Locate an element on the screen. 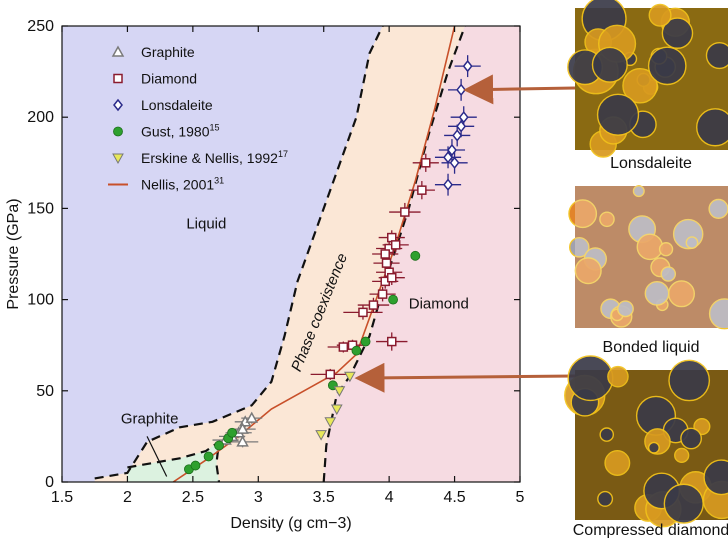 The width and height of the screenshot is (728, 538). side-panel-1: Bonded liquid is located at coordinates (648, 270).